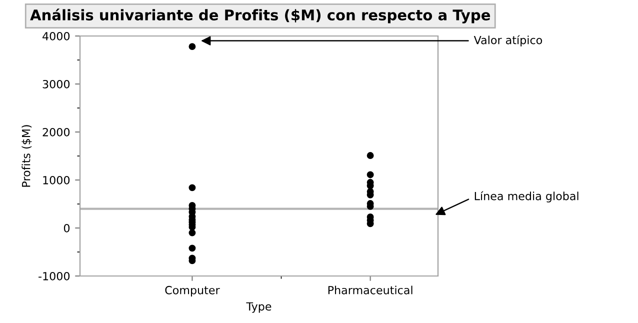 This screenshot has height=323, width=638. Describe the element at coordinates (370, 290) in the screenshot. I see `x-tick-label: Pharmaceutical` at that location.